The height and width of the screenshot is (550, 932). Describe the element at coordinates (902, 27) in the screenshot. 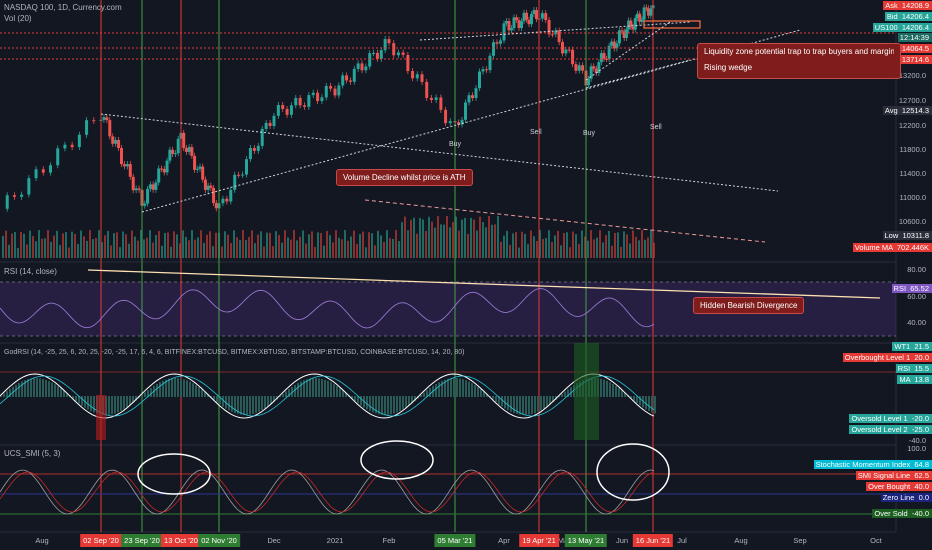

I see `symbol-price-badge: US100 14206.4` at that location.